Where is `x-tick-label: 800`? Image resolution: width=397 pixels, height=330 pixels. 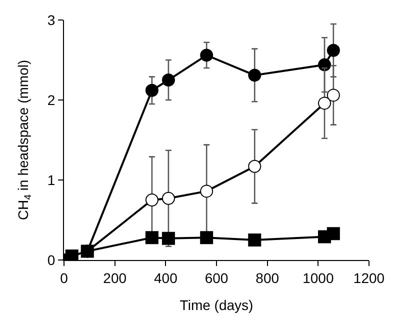
x-tick-label: 800 is located at coordinates (268, 278).